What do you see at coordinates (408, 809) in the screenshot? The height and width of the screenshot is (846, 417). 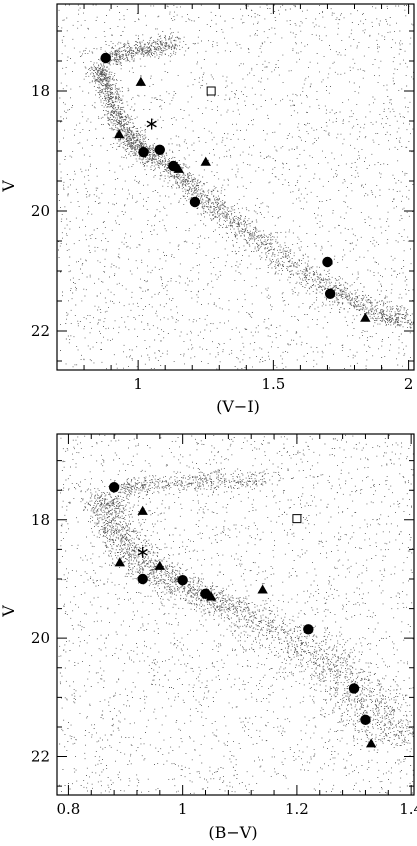 I see `x-tick-label: 1.4` at bounding box center [408, 809].